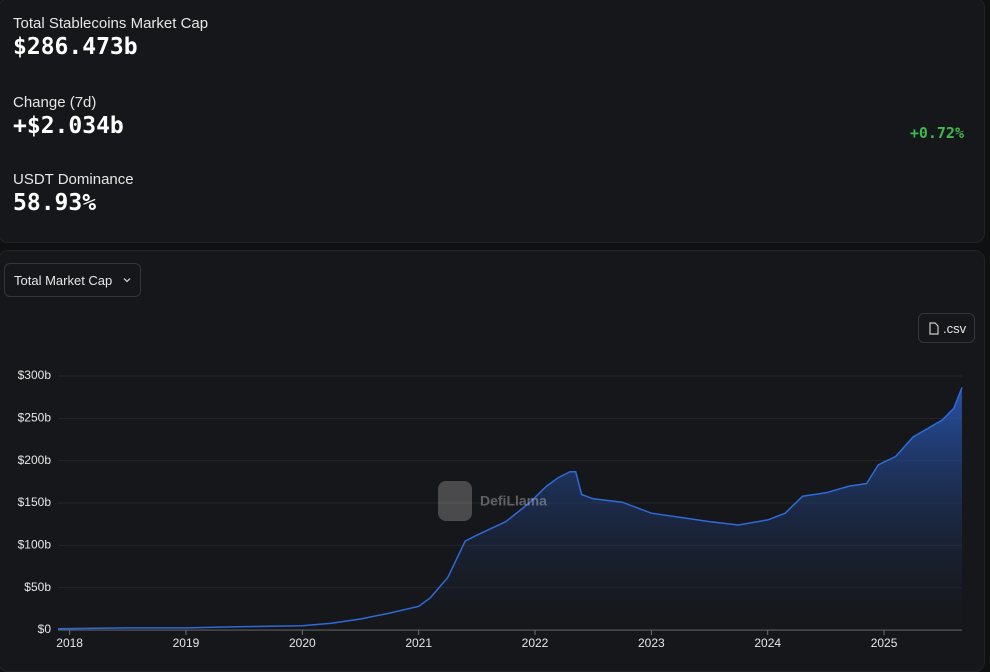 The height and width of the screenshot is (672, 990). I want to click on stat-label: USDT Dominance, so click(73, 179).